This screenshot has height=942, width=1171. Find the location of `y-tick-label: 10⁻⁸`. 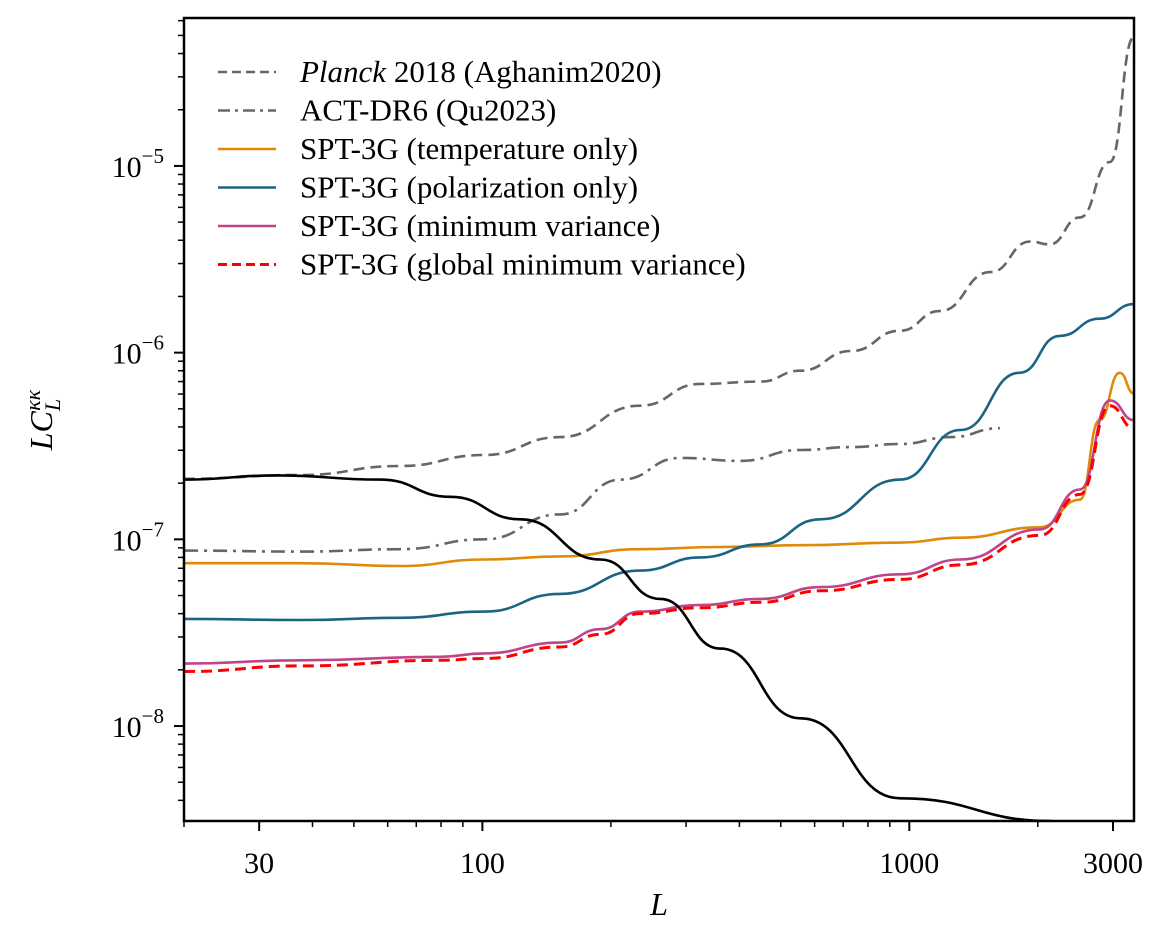

y-tick-label: 10⁻⁸ is located at coordinates (138, 724).